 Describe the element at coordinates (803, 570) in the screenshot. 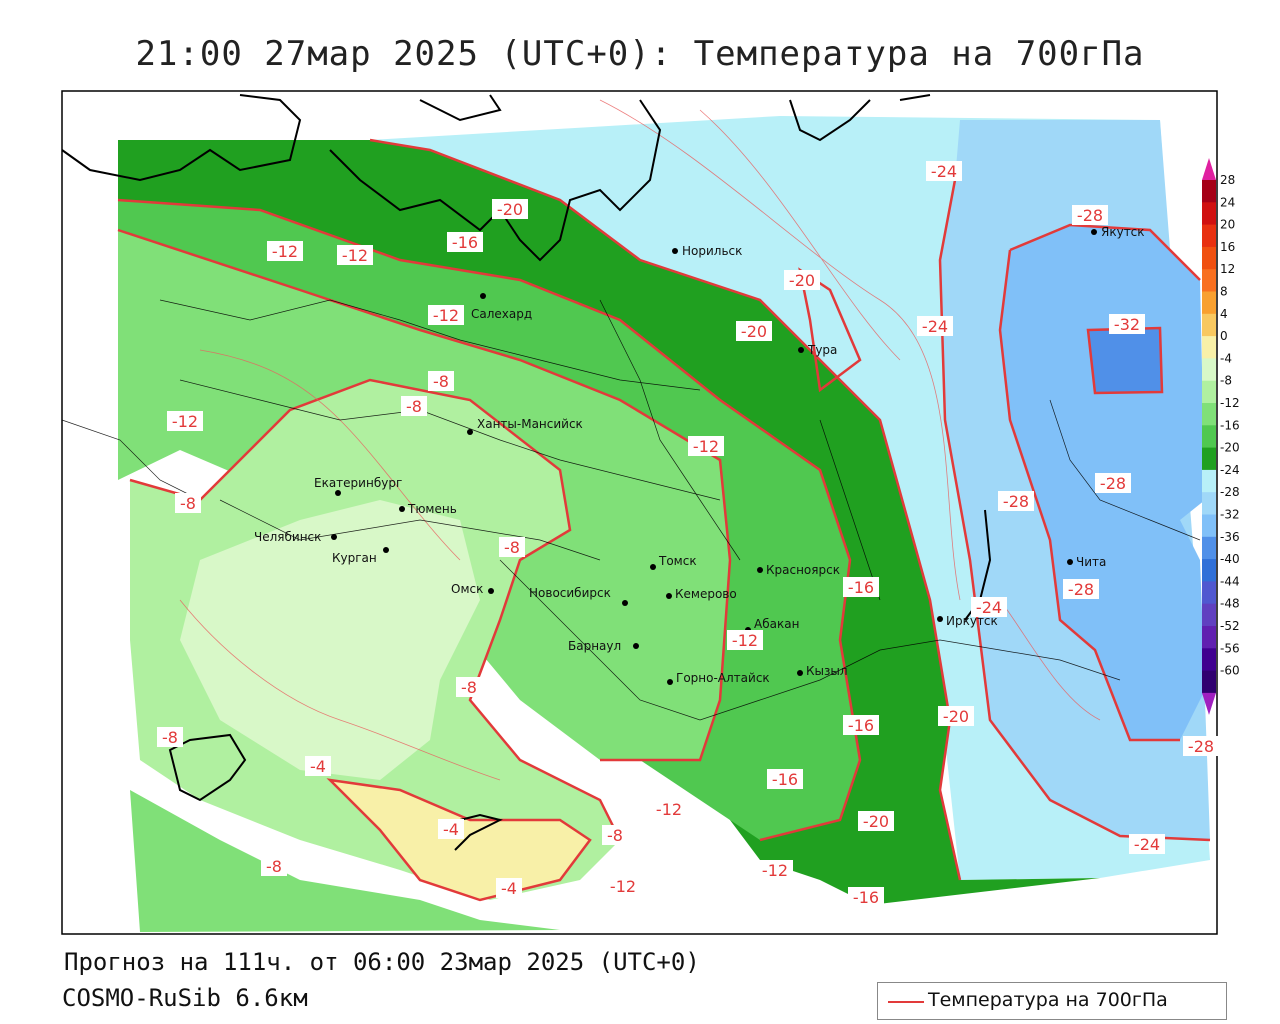

I see `city-label: Красноярск` at that location.